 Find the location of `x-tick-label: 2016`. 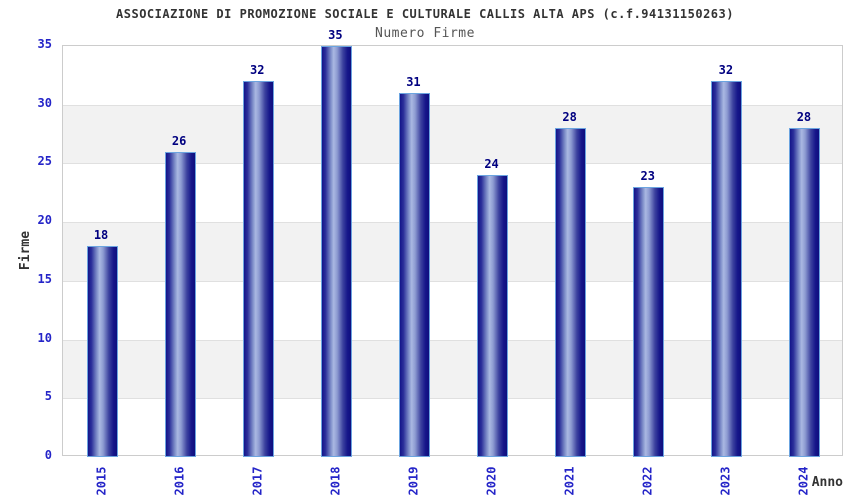

x-tick-label: 2016 is located at coordinates (179, 481).